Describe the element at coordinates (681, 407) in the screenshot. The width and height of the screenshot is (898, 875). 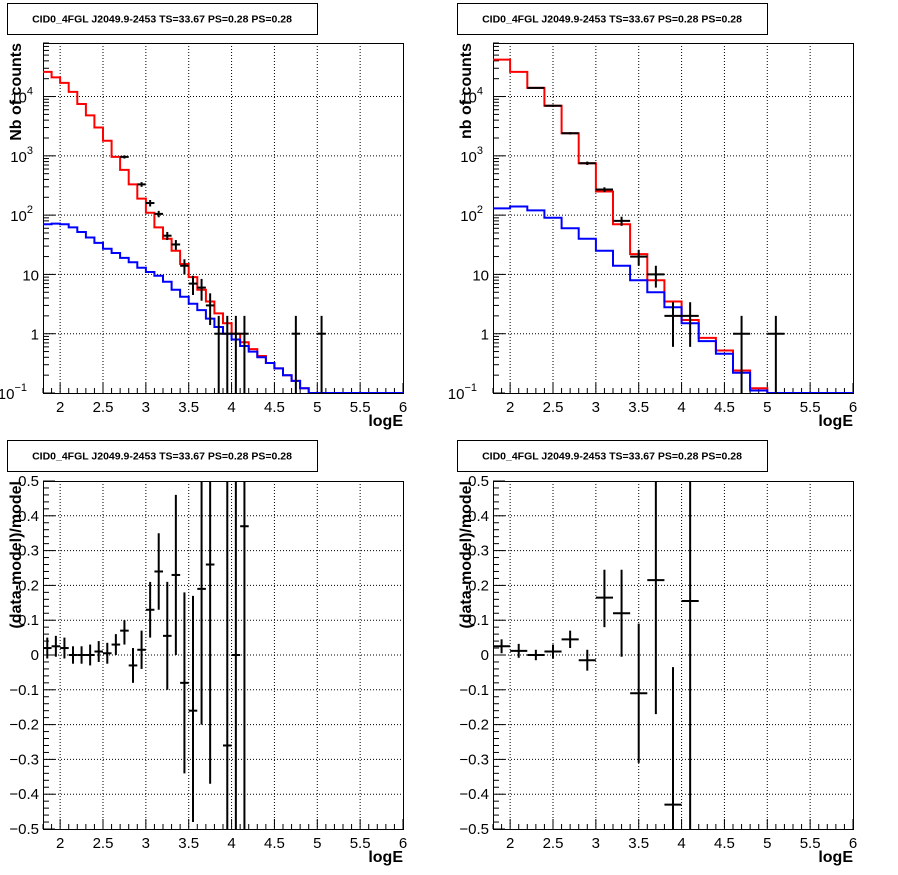
I see `x-tick-label: 4` at that location.